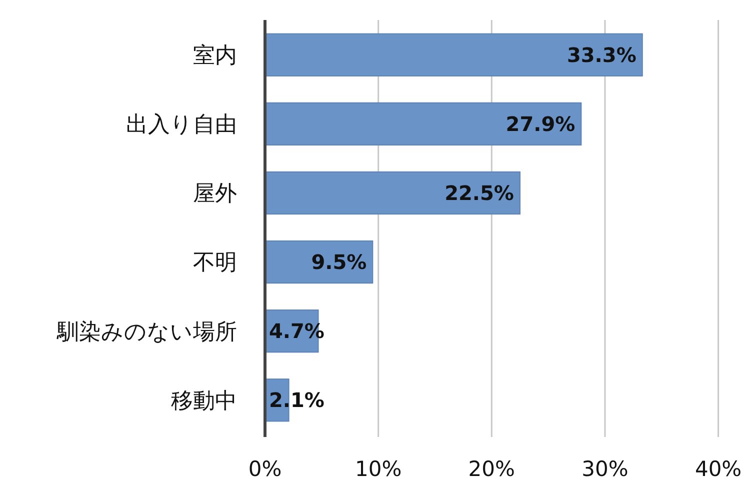 This screenshot has width=756, height=495. I want to click on y-tick-label: 室内, so click(215, 56).